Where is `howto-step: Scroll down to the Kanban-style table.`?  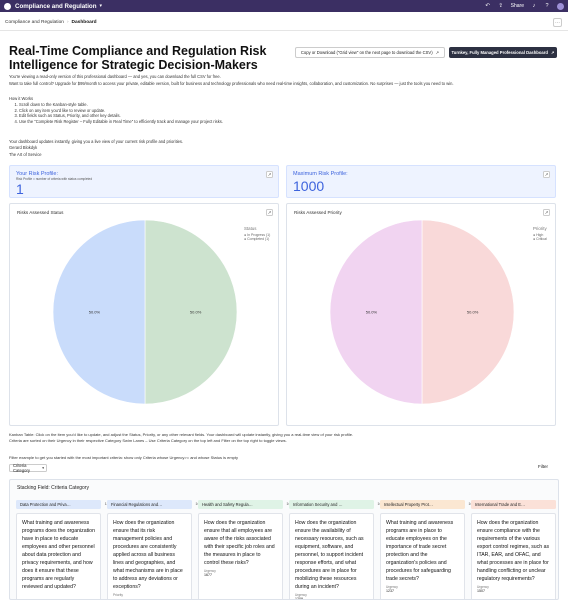 howto-step: Scroll down to the Kanban-style table. is located at coordinates (121, 105).